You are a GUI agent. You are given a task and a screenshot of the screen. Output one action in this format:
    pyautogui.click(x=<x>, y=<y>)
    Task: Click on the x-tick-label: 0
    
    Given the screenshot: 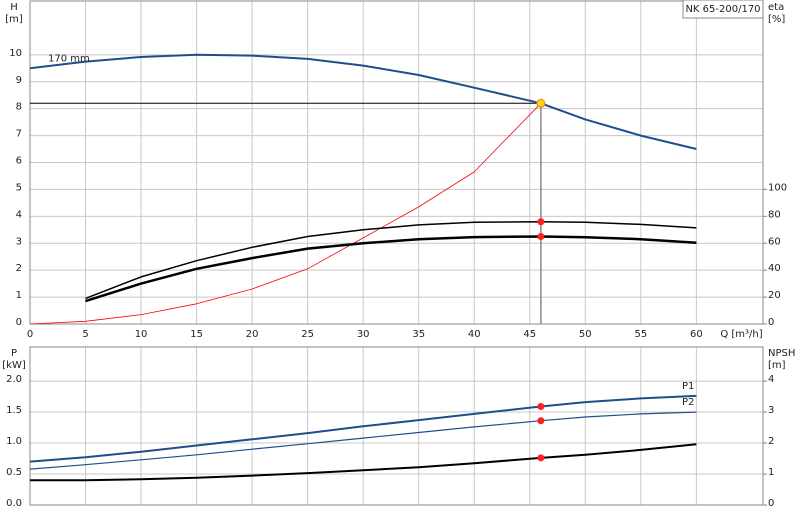 What is the action you would take?
    pyautogui.click(x=30, y=334)
    